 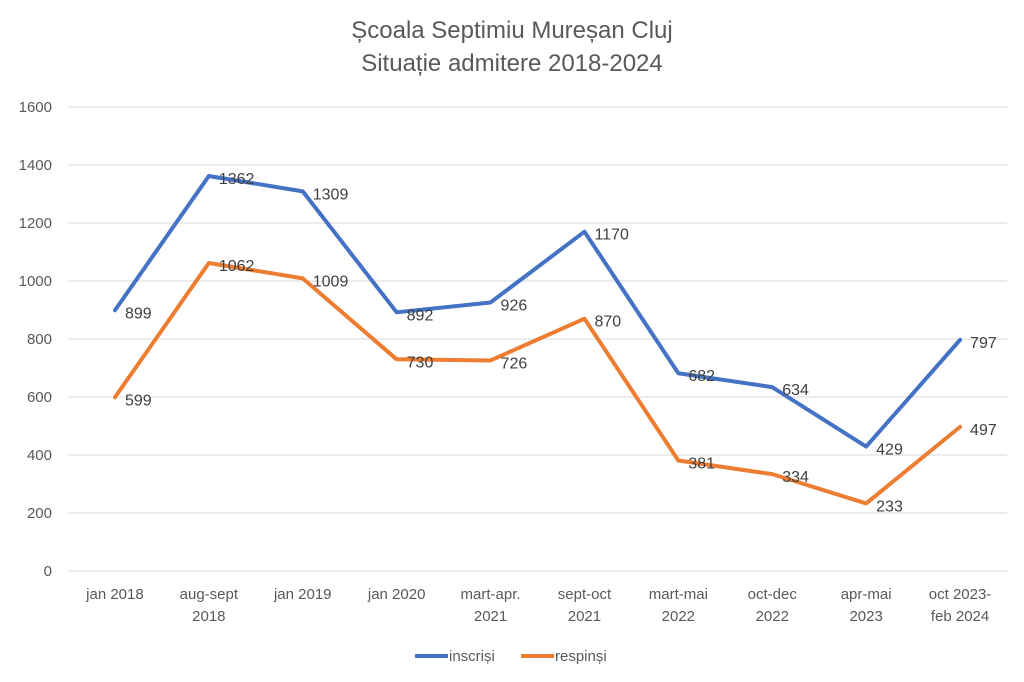 I want to click on x-tick-label-line: sept-oct, so click(x=585, y=594).